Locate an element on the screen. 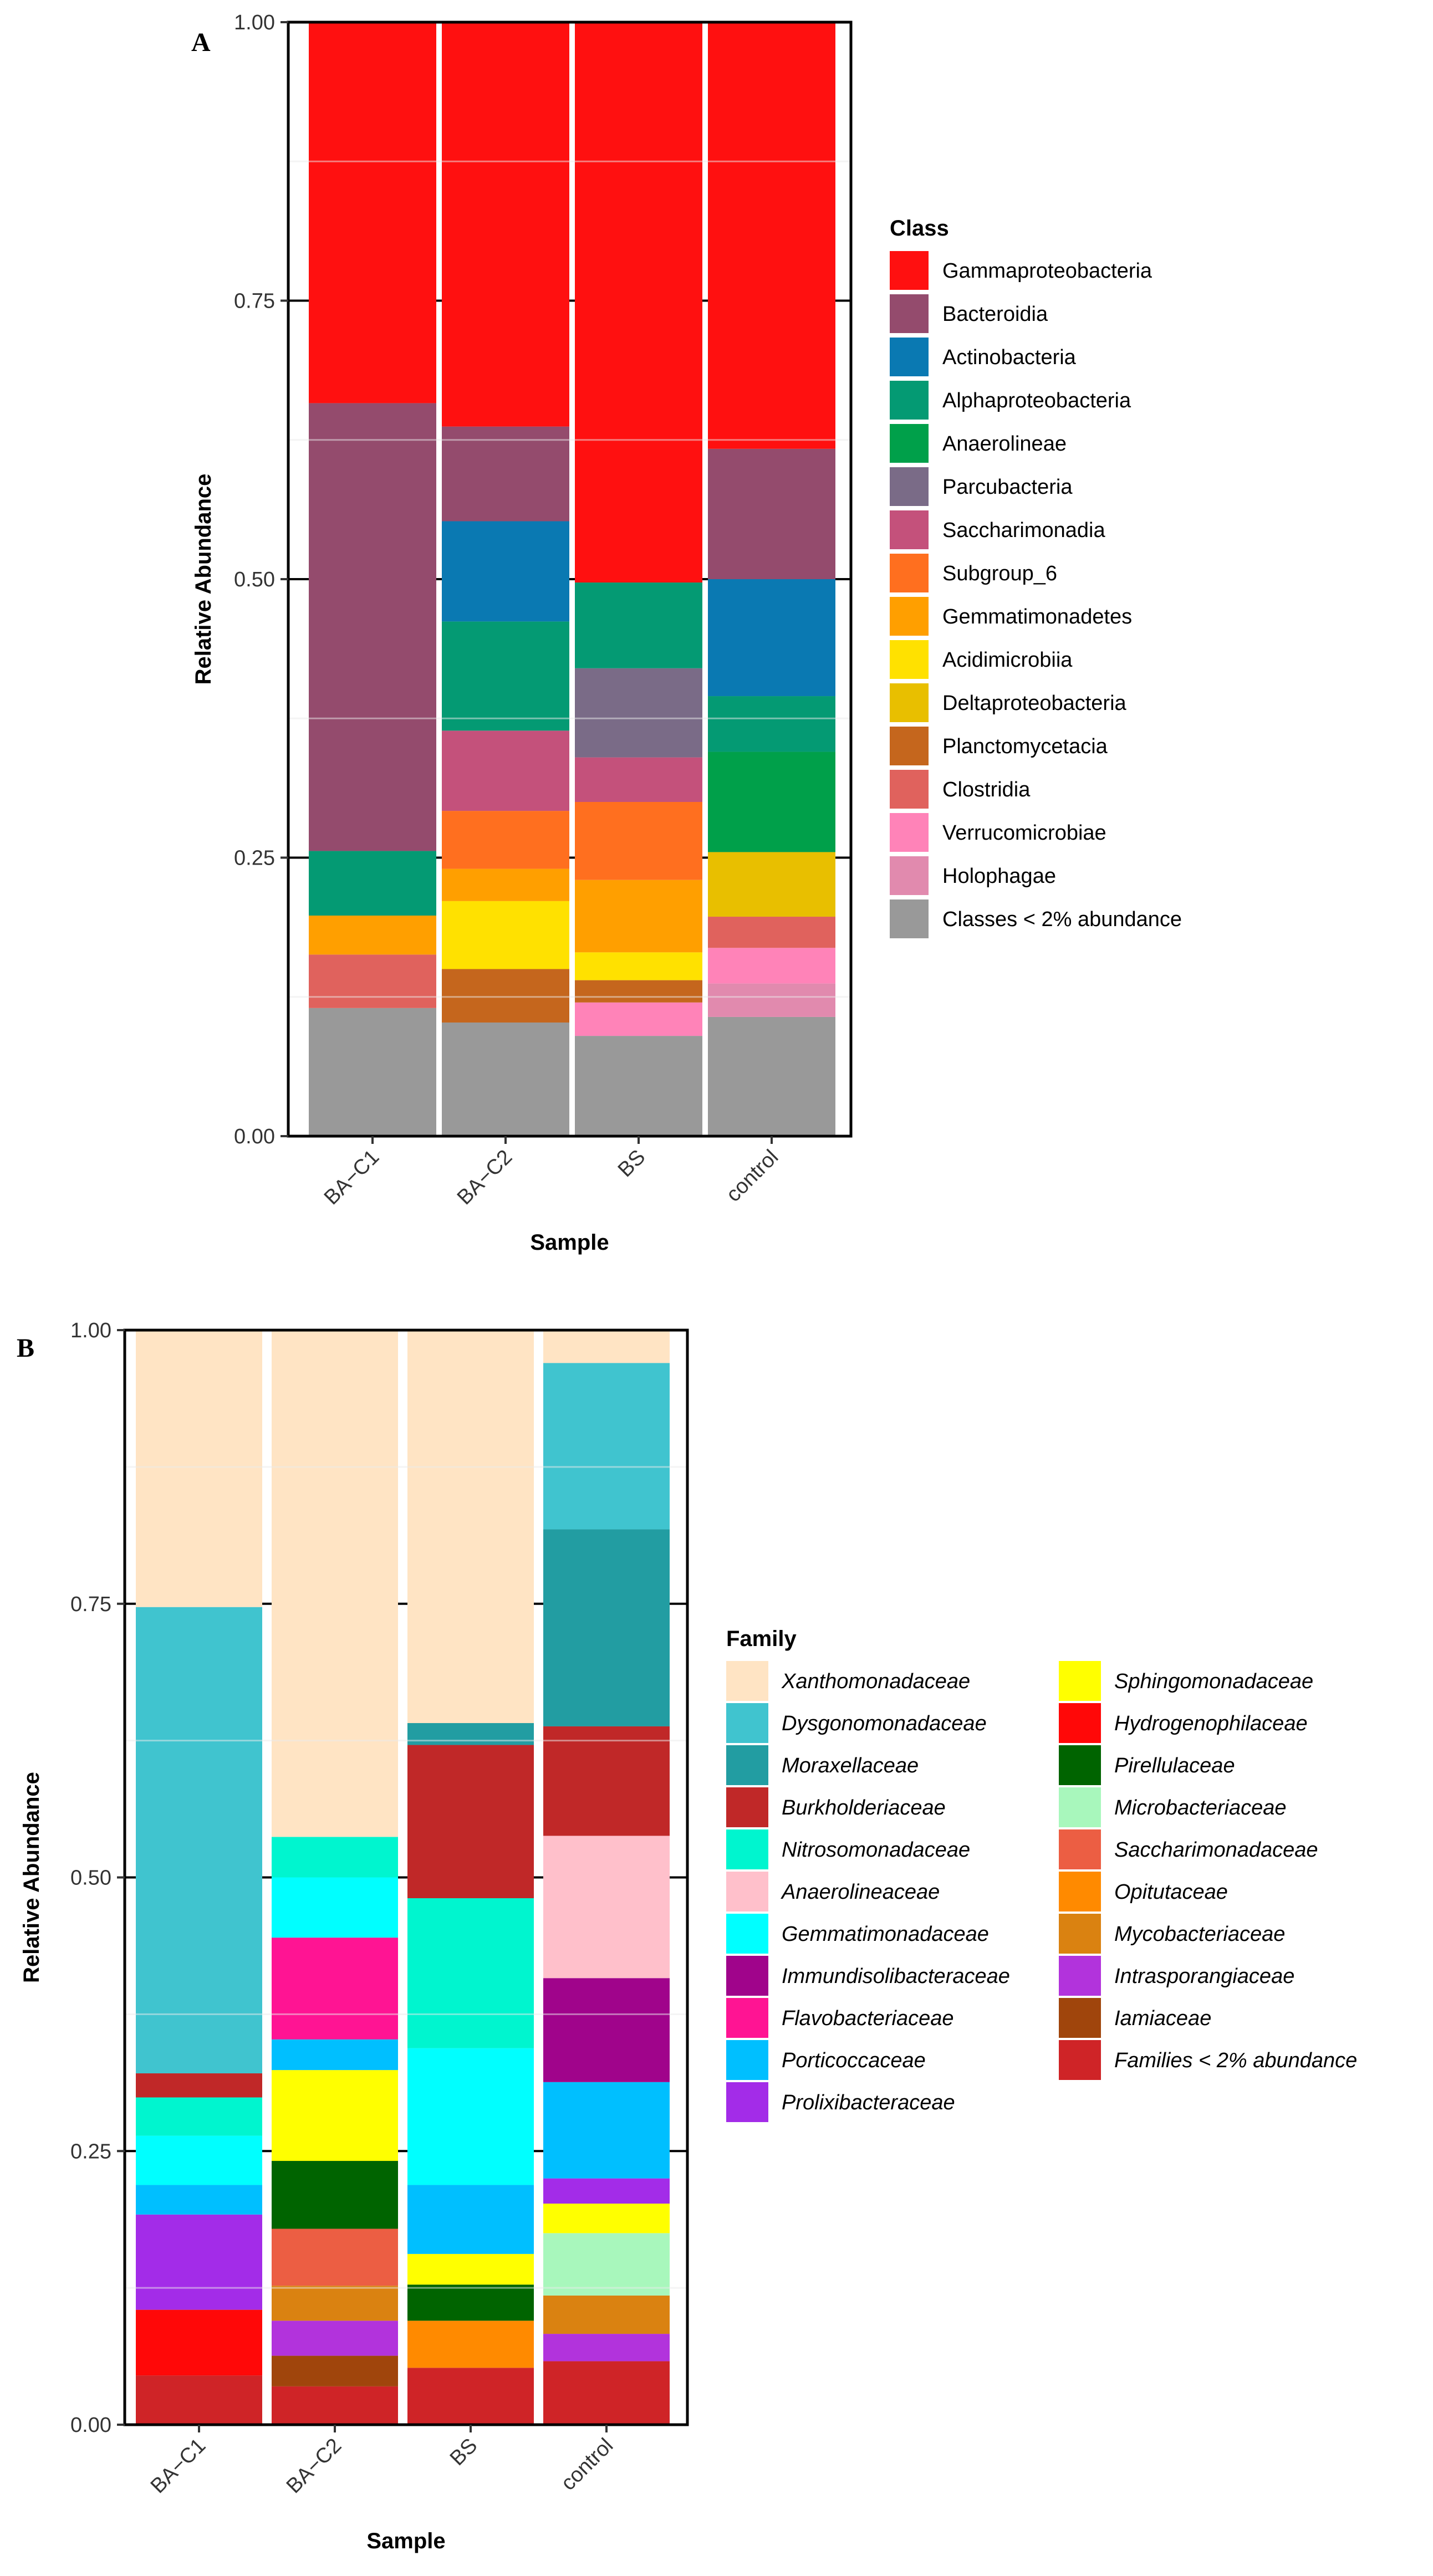 This screenshot has width=1433, height=2576. a-bar-bs-verrucomicrobiae is located at coordinates (638, 1019).